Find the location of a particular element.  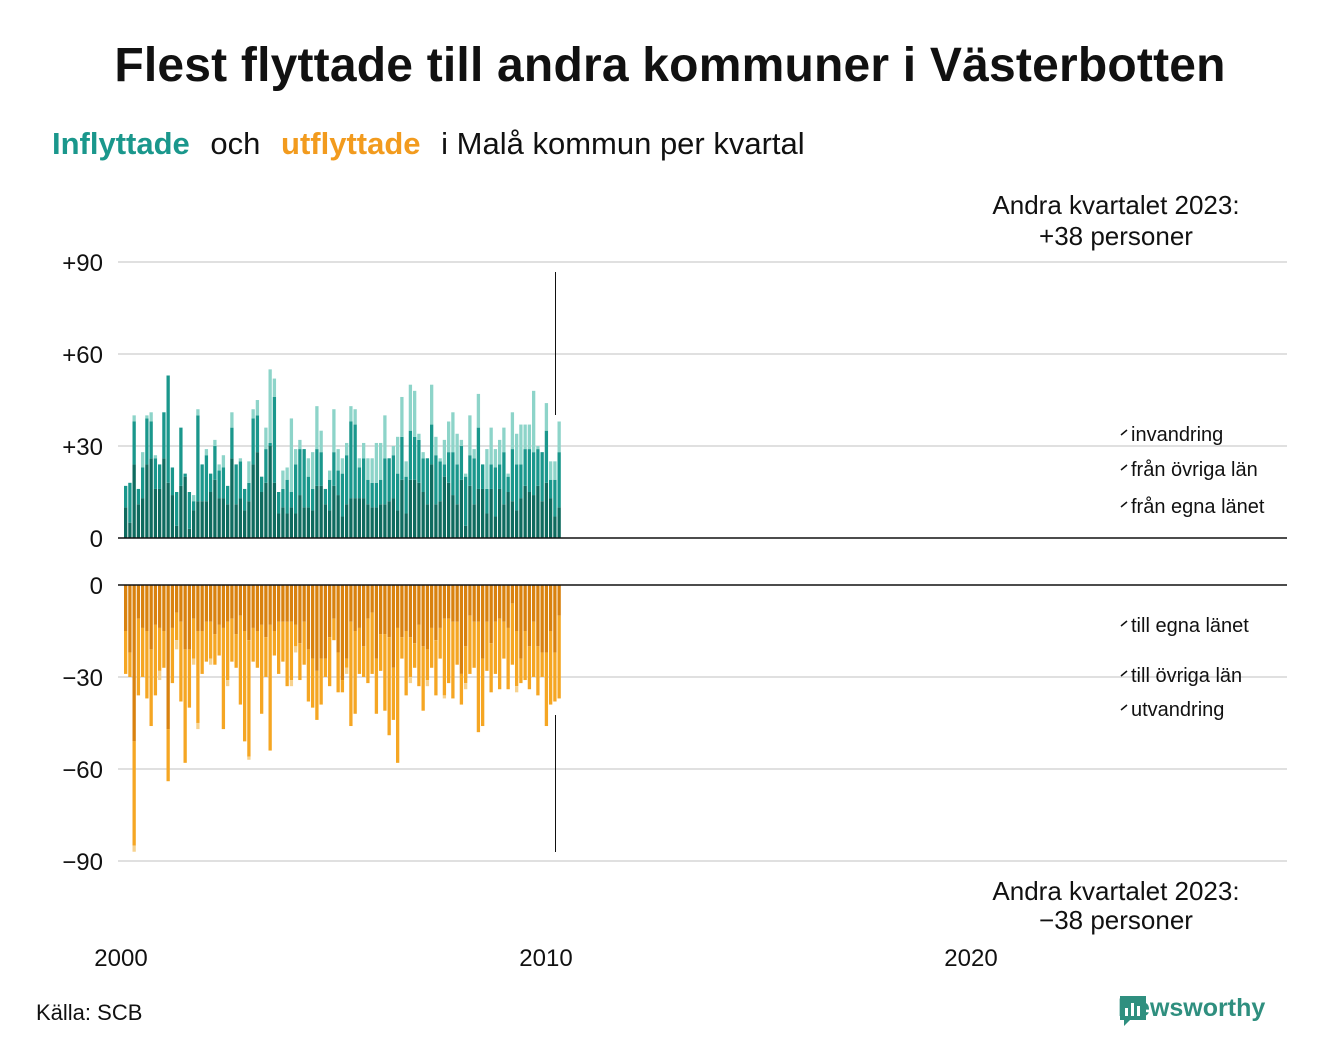

annotation-top-line2: +38 personer is located at coordinates (1116, 236).